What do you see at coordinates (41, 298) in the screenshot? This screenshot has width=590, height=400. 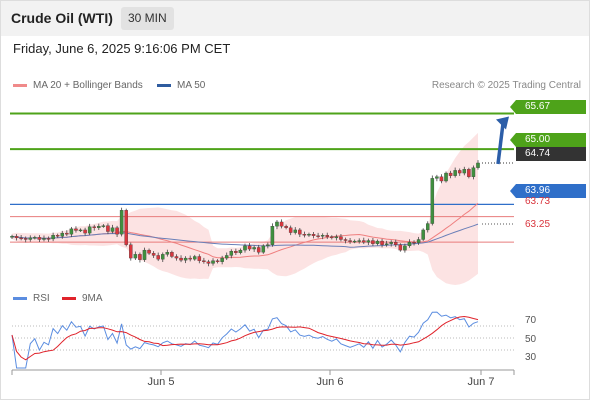 I see `rsi-label: RSI` at bounding box center [41, 298].